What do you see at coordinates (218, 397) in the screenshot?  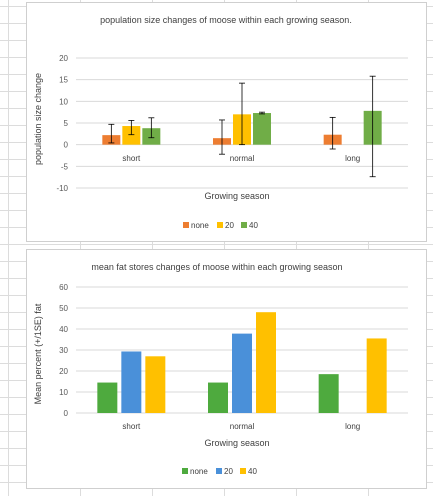 I see `bar-normal-none` at bounding box center [218, 397].